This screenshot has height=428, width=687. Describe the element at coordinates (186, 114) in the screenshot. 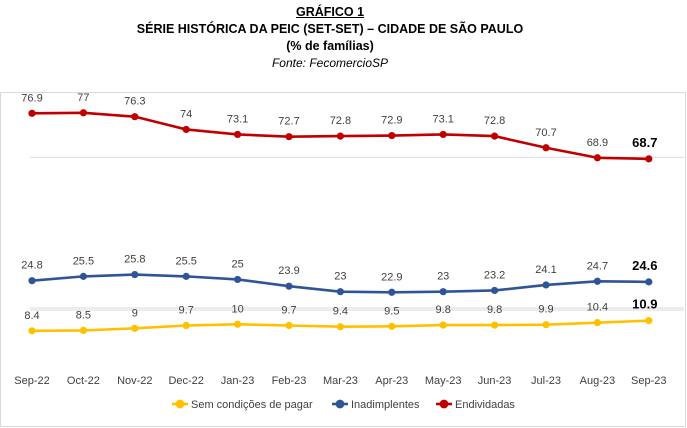

I see `data-label: 74` at that location.